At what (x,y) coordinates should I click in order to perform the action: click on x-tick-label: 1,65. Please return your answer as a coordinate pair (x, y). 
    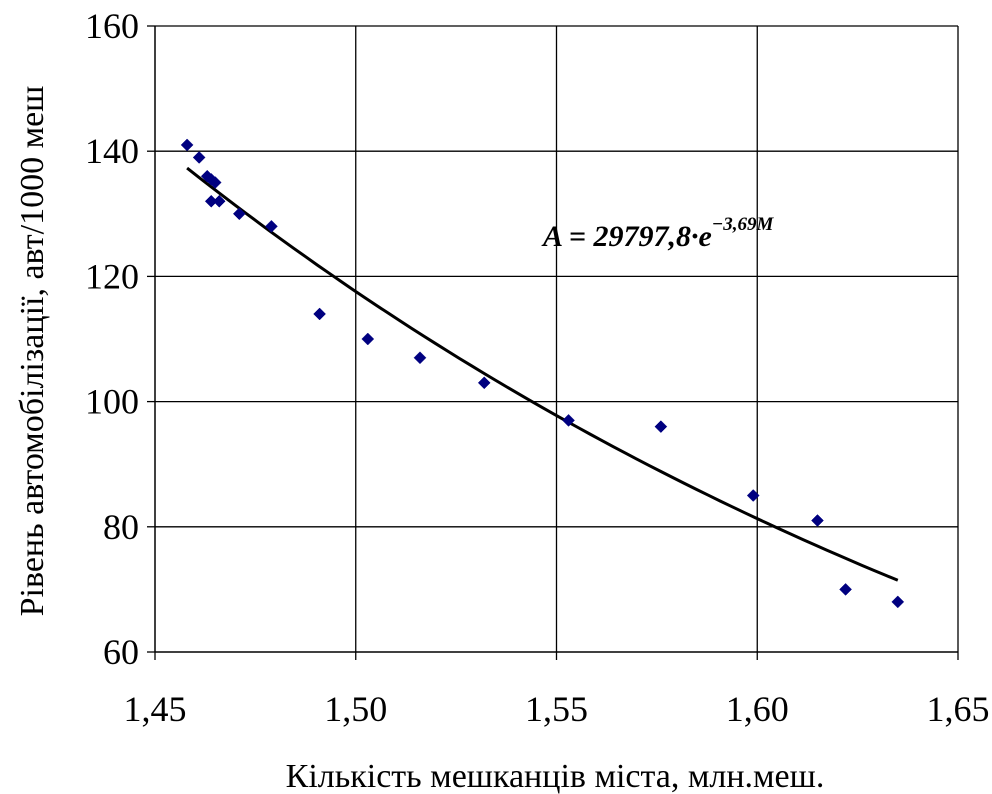
    Looking at the image, I should click on (958, 709).